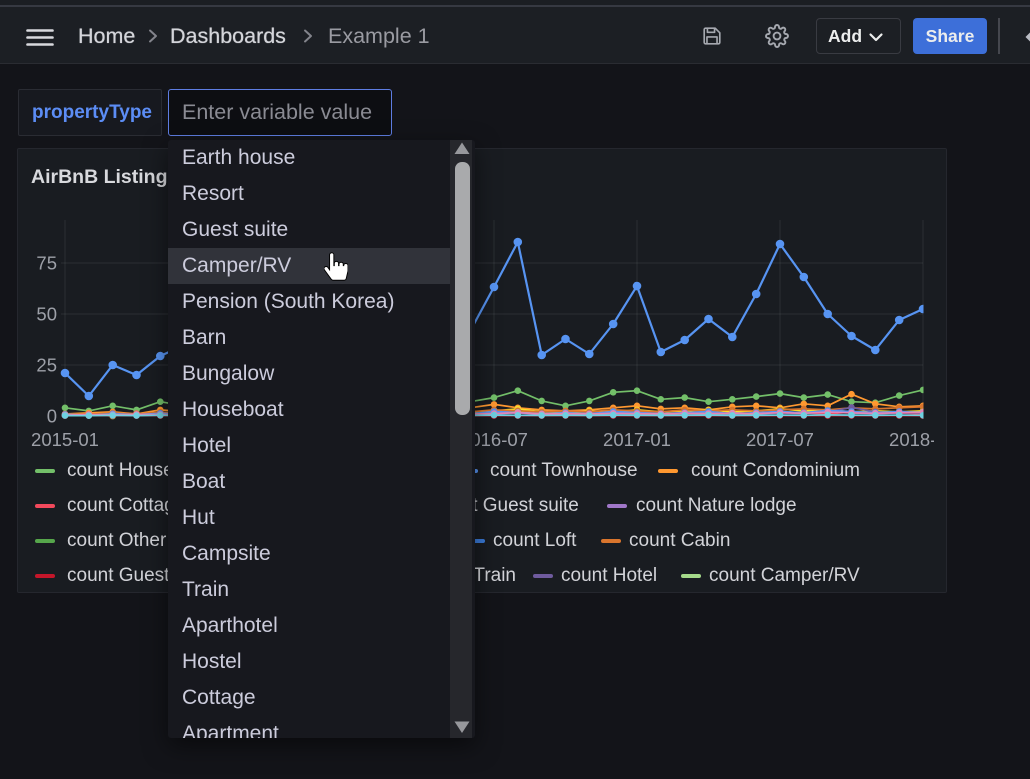 This screenshot has width=1030, height=779. What do you see at coordinates (780, 439) in the screenshot?
I see `svg-text: 2017-07` at bounding box center [780, 439].